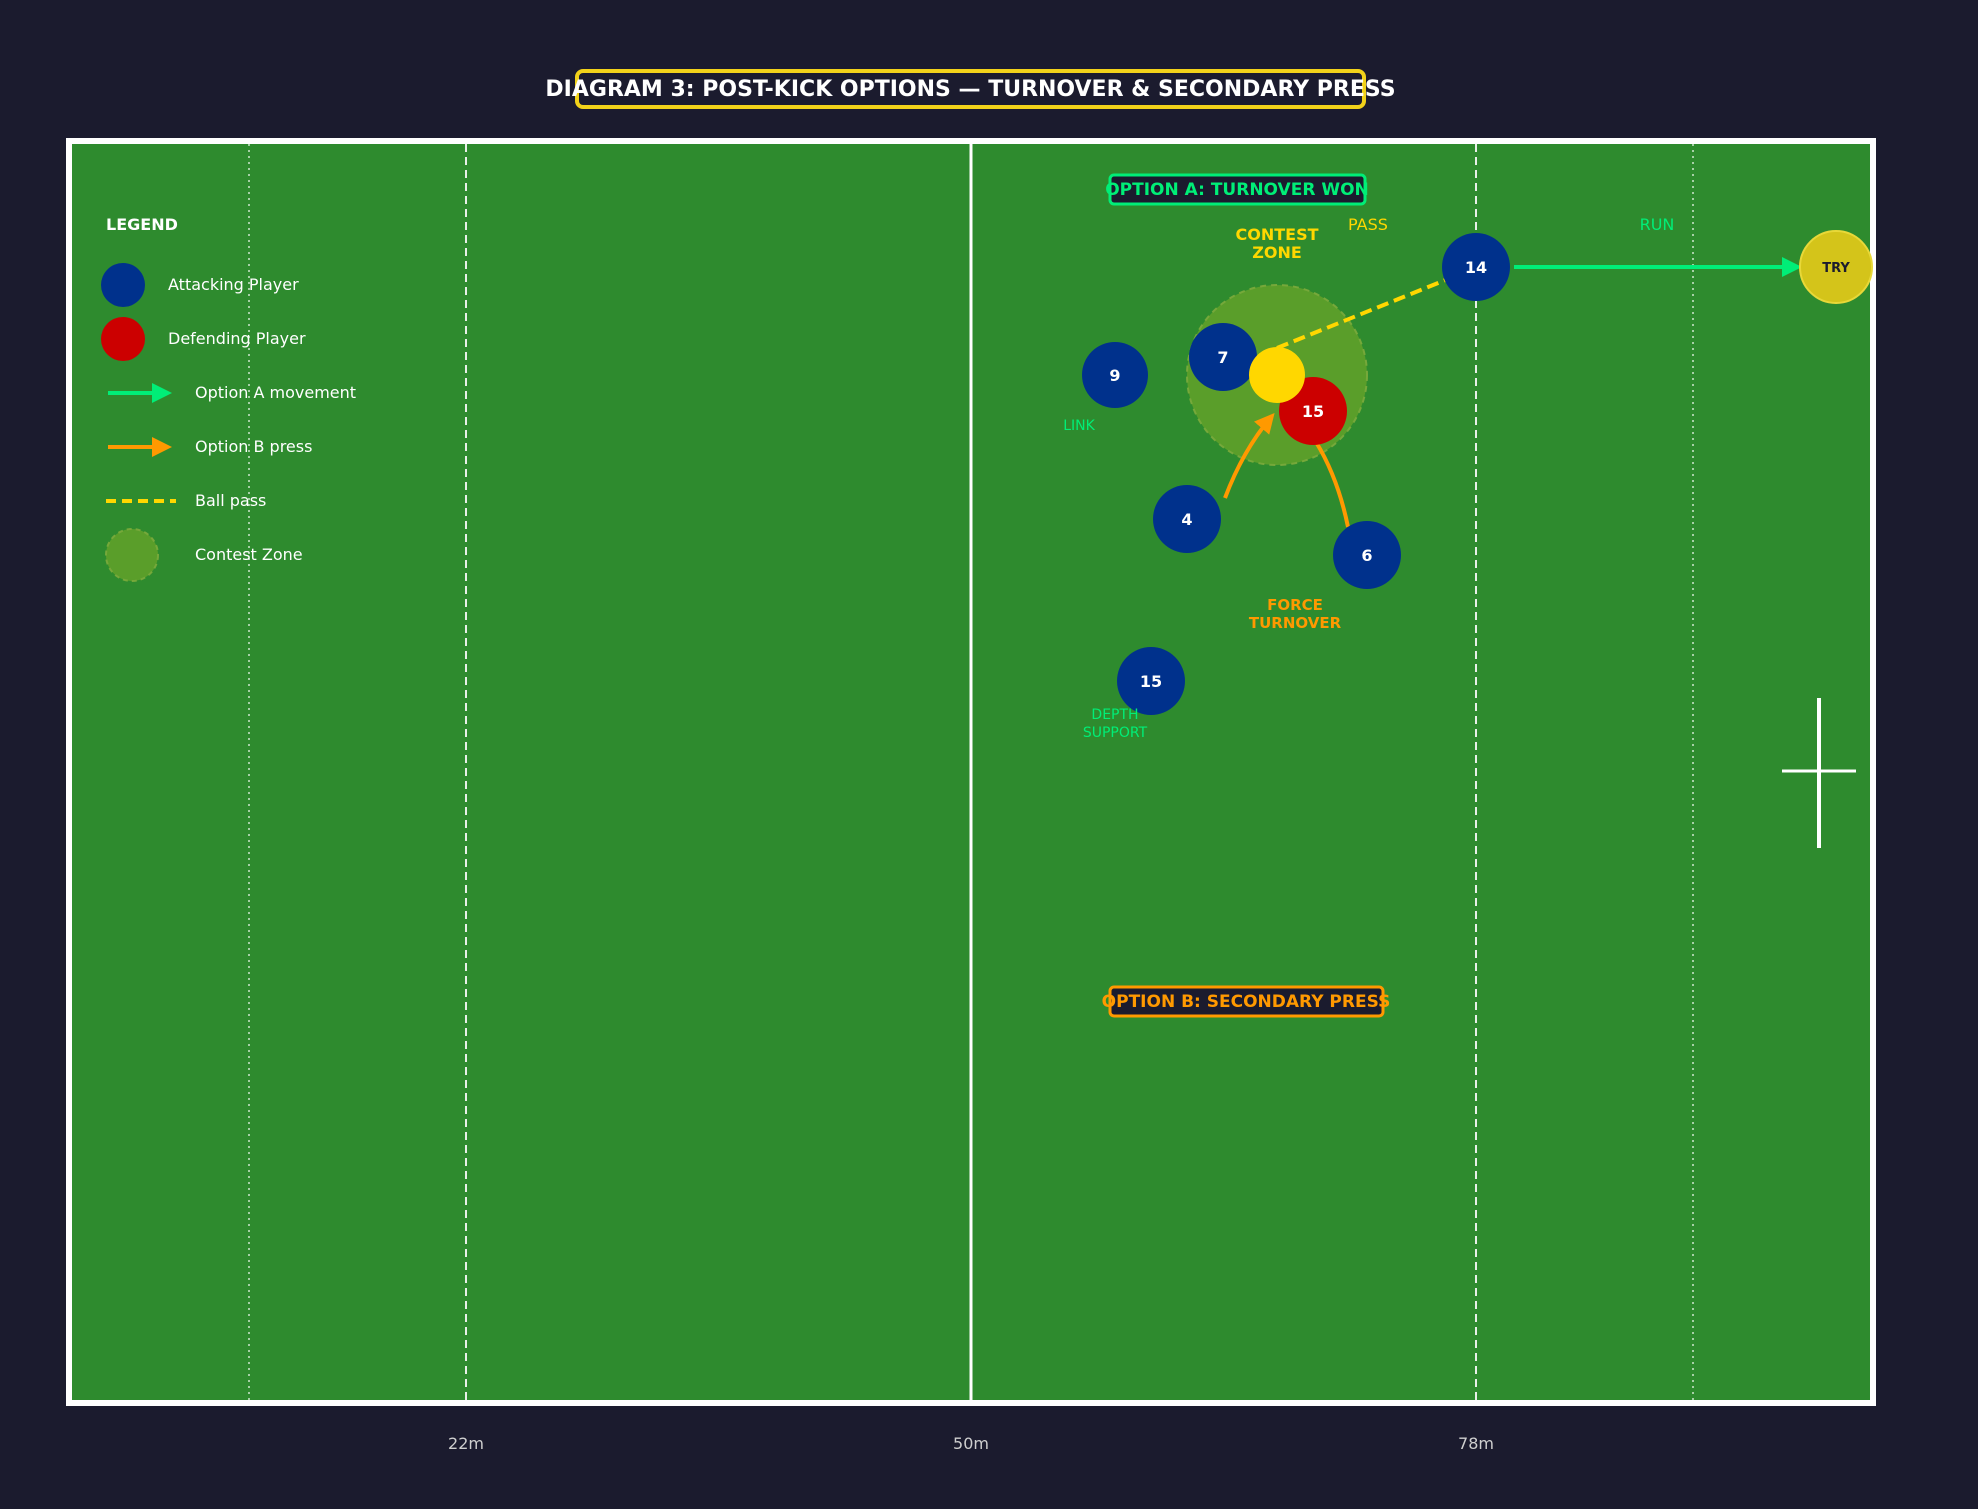  I want to click on legend-pass-label: Ball pass, so click(230, 500).